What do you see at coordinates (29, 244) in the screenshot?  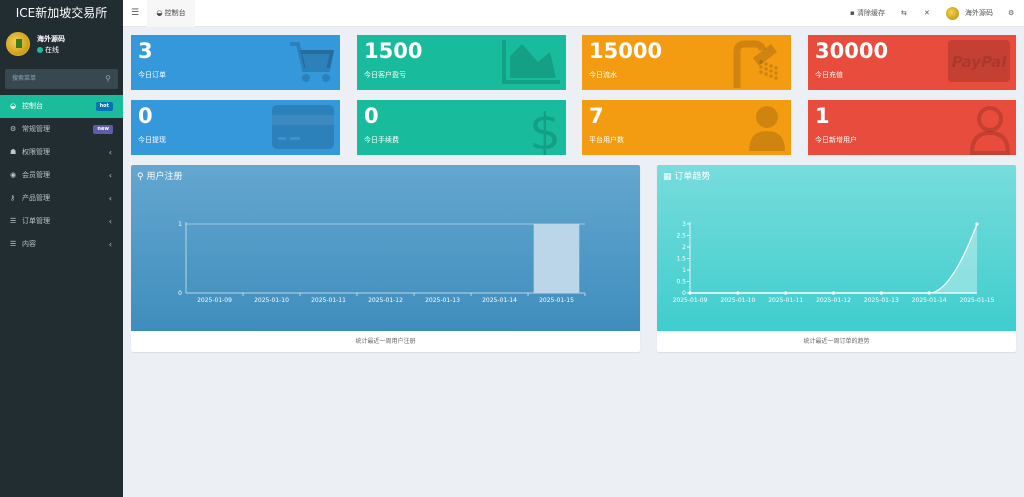 I see `sidebar-item-label: 内容` at bounding box center [29, 244].